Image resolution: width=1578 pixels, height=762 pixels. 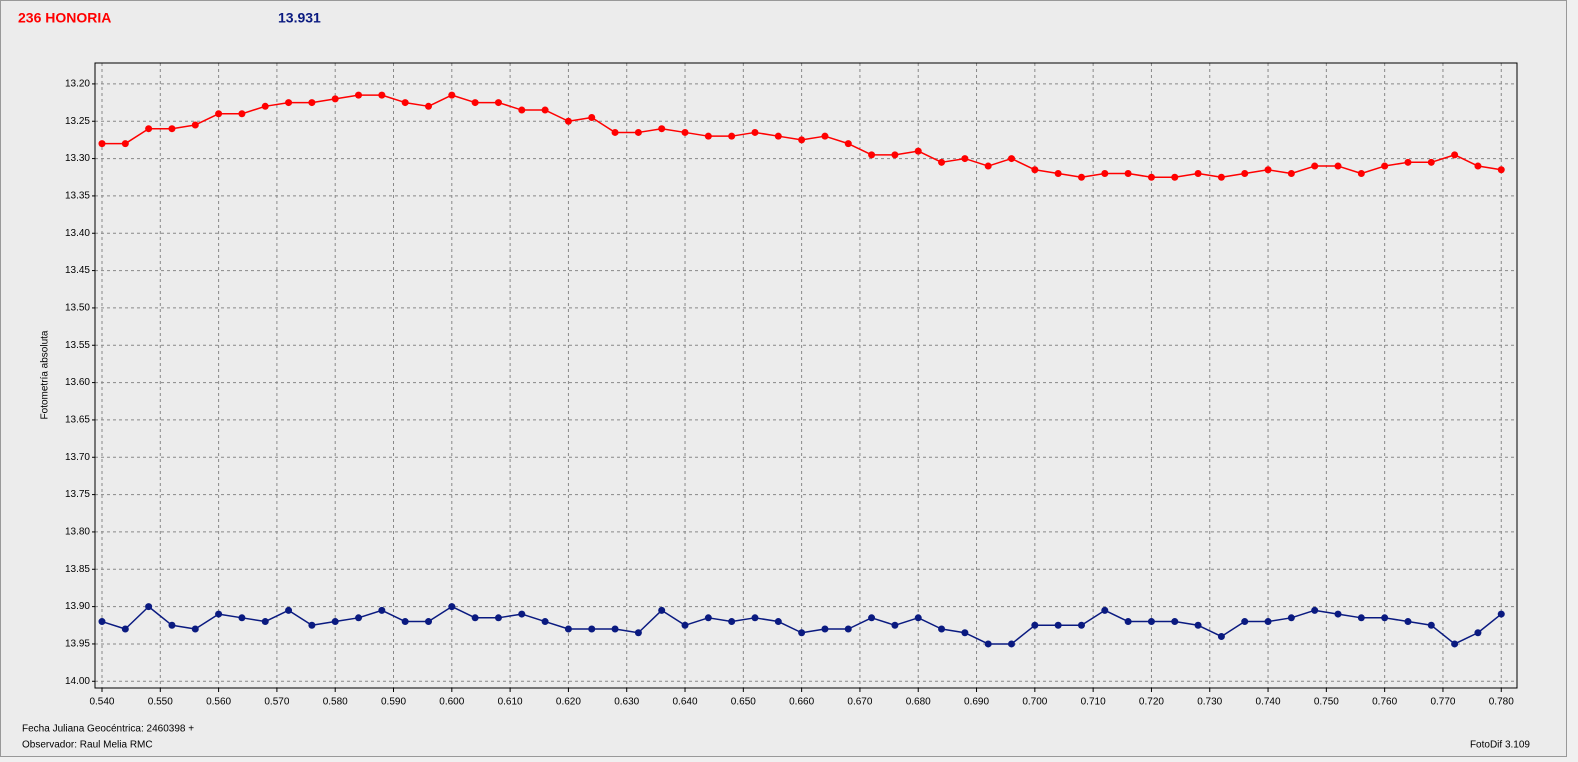 I want to click on x-tick-label: 0.570, so click(x=276, y=702).